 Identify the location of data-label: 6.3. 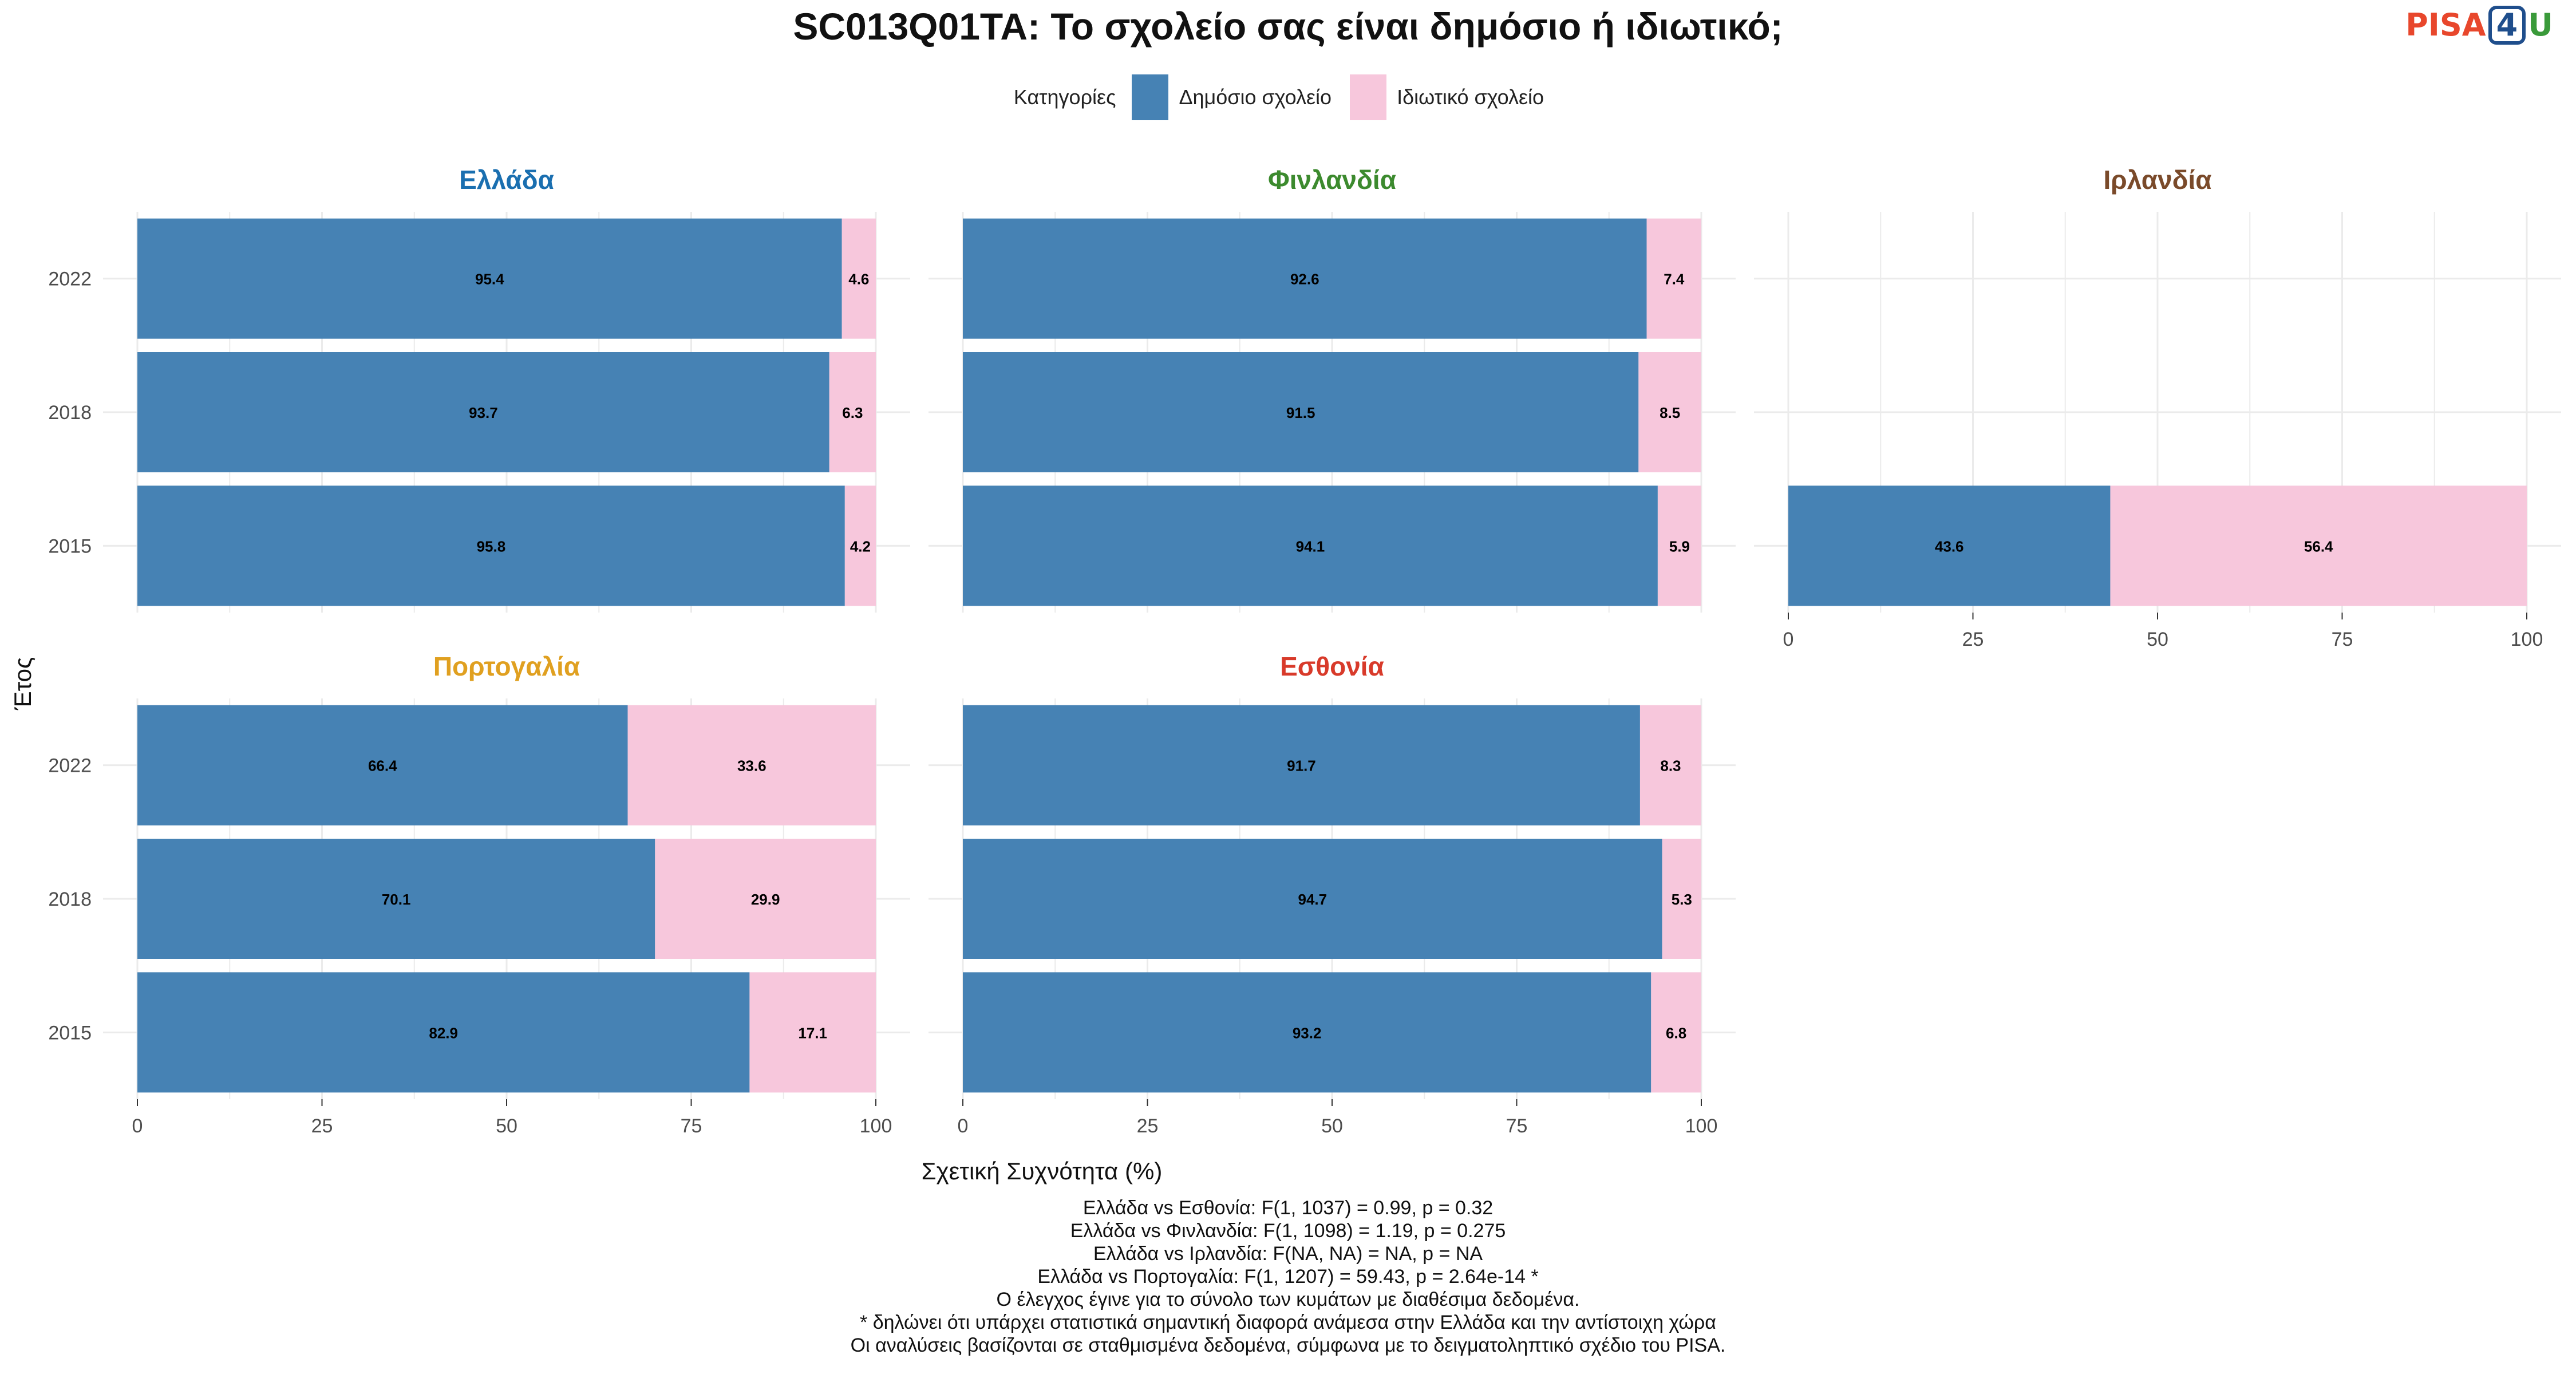
(852, 413).